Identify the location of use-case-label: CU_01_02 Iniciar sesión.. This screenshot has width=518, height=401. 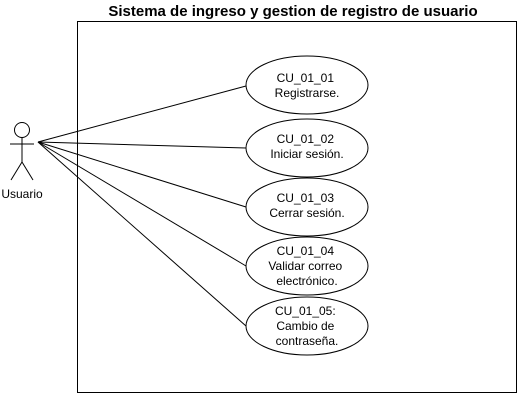
(306, 146).